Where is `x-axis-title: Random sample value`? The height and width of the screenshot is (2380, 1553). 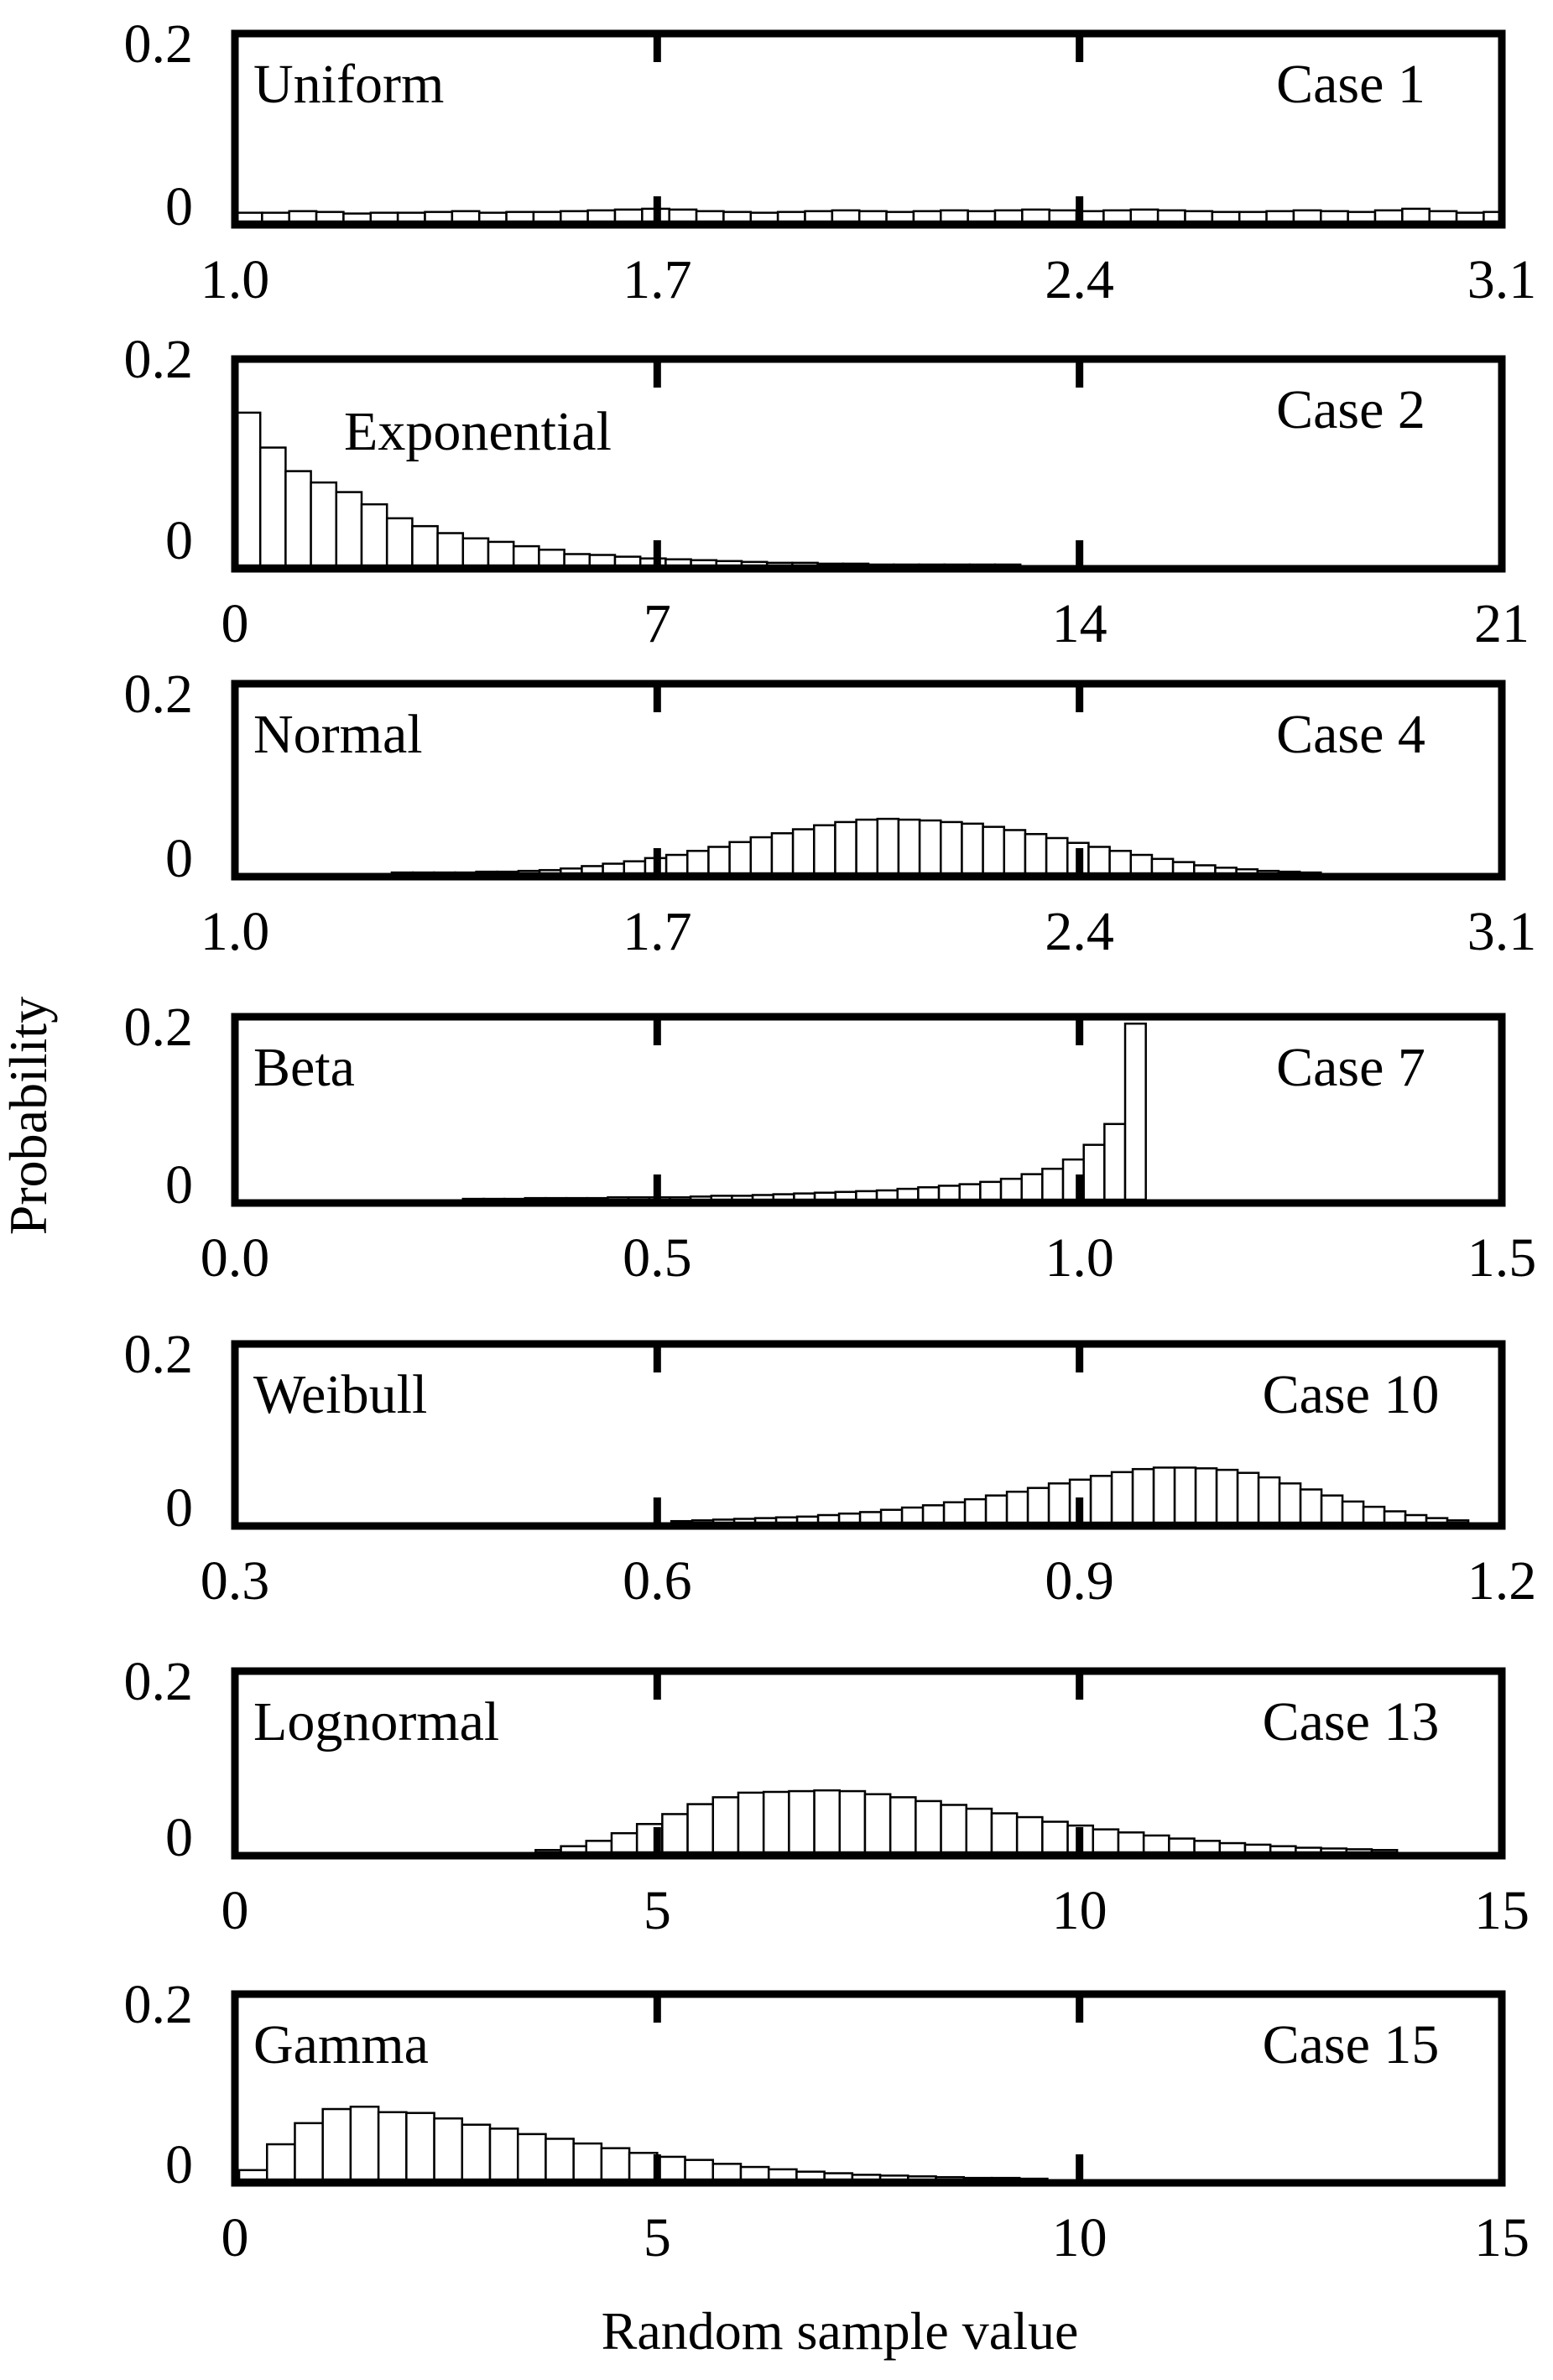
x-axis-title: Random sample value is located at coordinates (840, 2331).